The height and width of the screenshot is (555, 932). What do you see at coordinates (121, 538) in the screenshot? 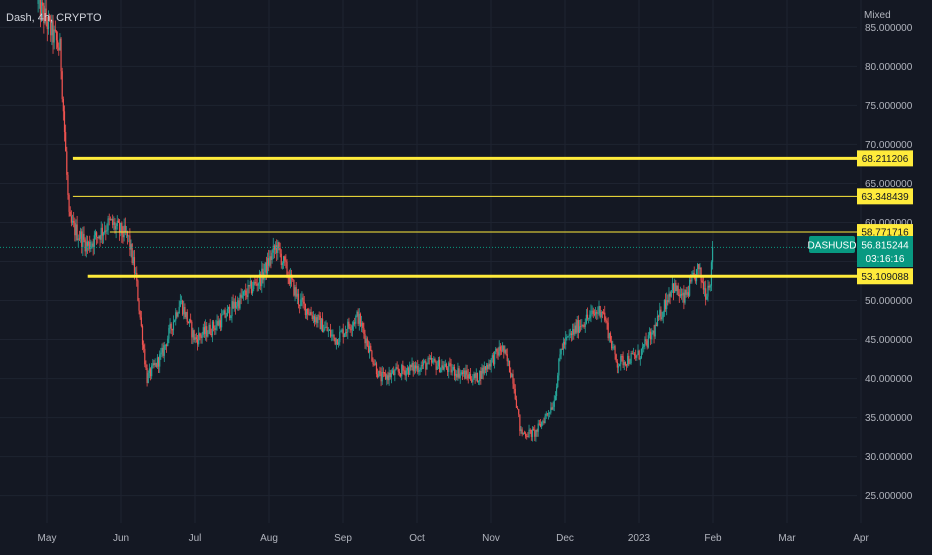
I see `x-tick-label: Jun` at bounding box center [121, 538].